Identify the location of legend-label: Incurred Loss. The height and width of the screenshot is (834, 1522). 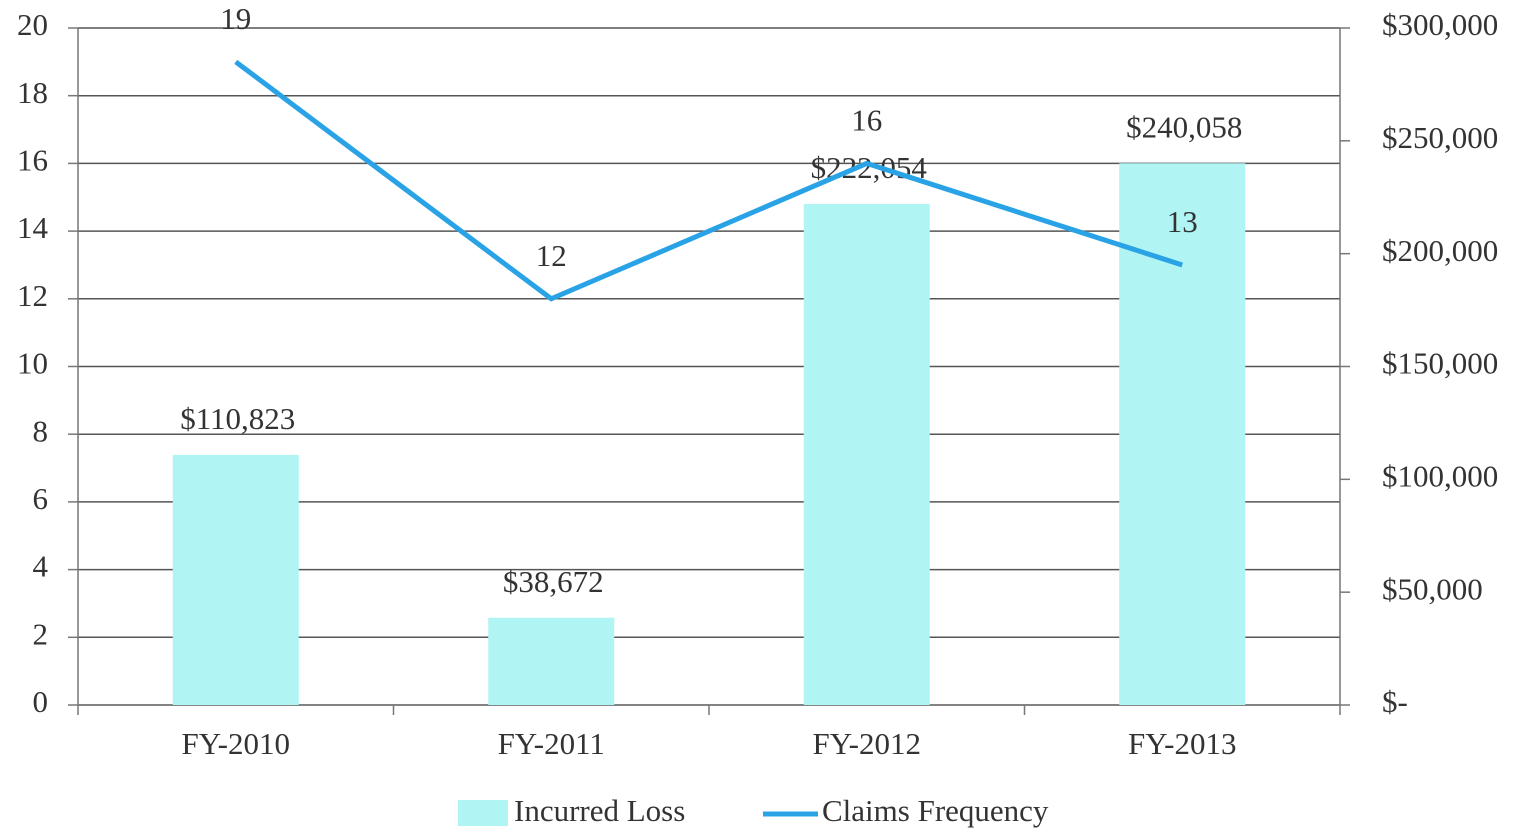
(599, 810).